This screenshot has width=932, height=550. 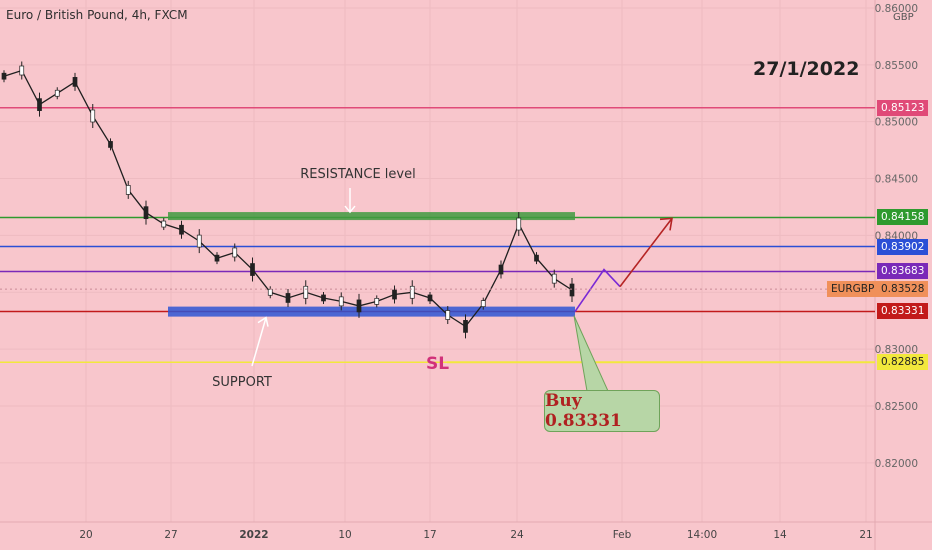 What do you see at coordinates (259, 342) in the screenshot?
I see `support-arrow` at bounding box center [259, 342].